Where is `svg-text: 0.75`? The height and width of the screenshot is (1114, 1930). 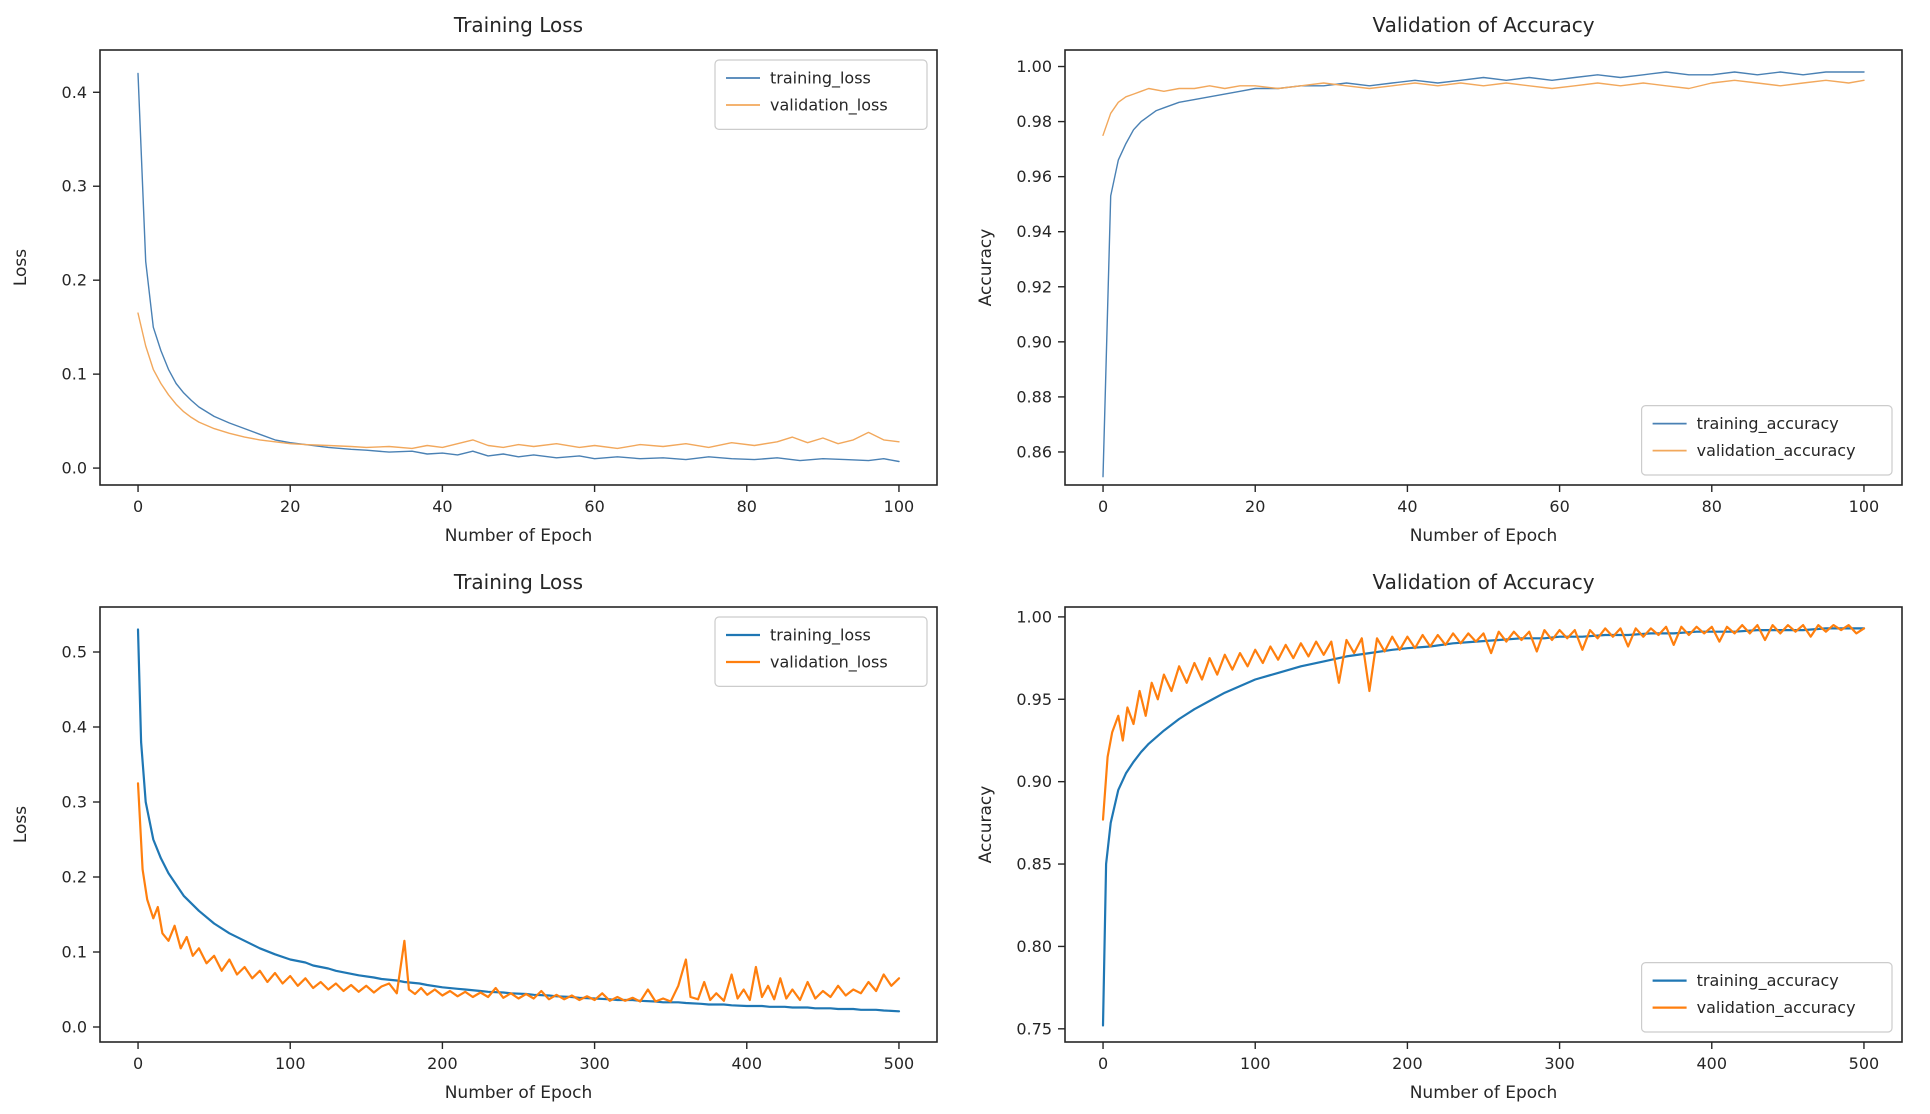 svg-text: 0.75 is located at coordinates (1034, 1028).